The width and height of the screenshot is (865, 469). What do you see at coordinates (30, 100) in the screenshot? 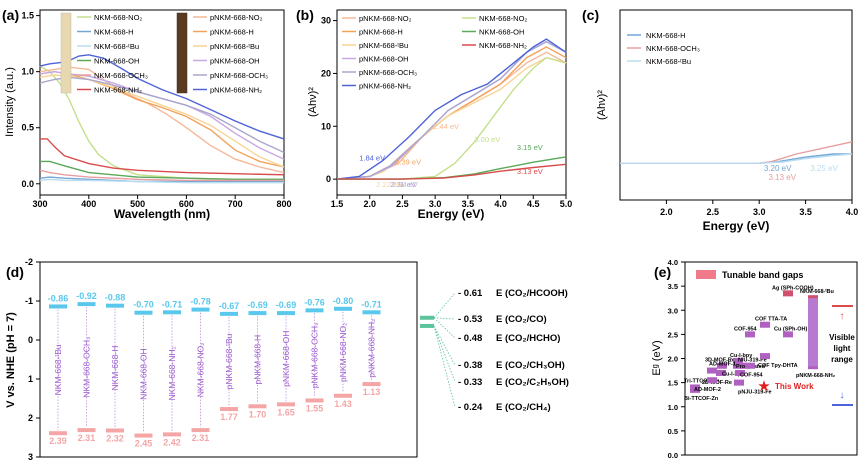
I see `panel-a-y-ticks: 0.0 0.5 1.0 1.5` at bounding box center [30, 100].